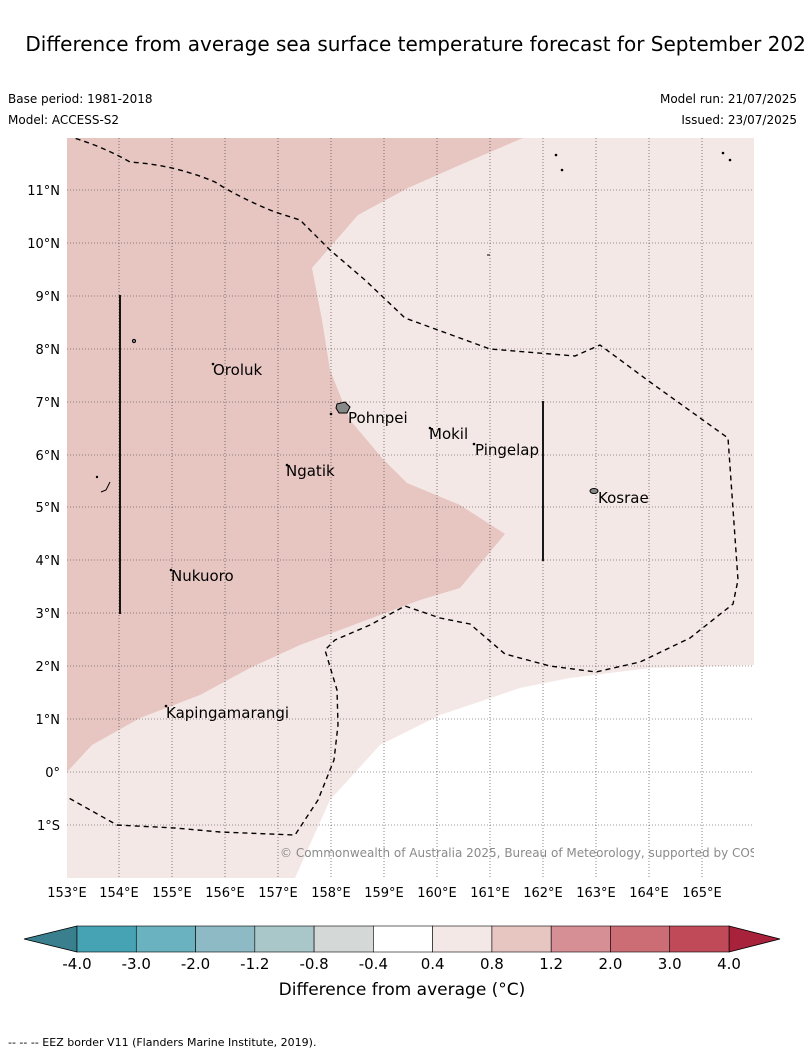  Describe the element at coordinates (48, 508) in the screenshot. I see `lat-label: 5°N` at that location.